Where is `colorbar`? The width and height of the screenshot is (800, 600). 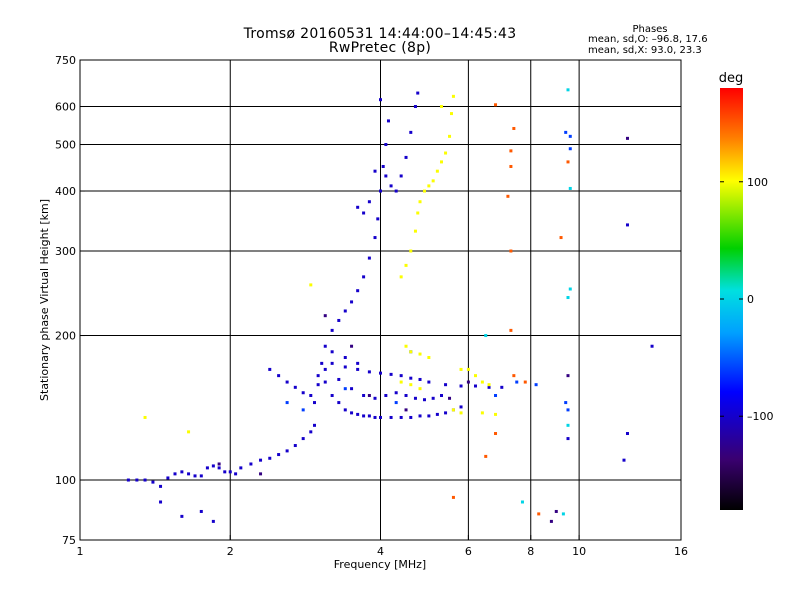
colorbar is located at coordinates (731, 299).